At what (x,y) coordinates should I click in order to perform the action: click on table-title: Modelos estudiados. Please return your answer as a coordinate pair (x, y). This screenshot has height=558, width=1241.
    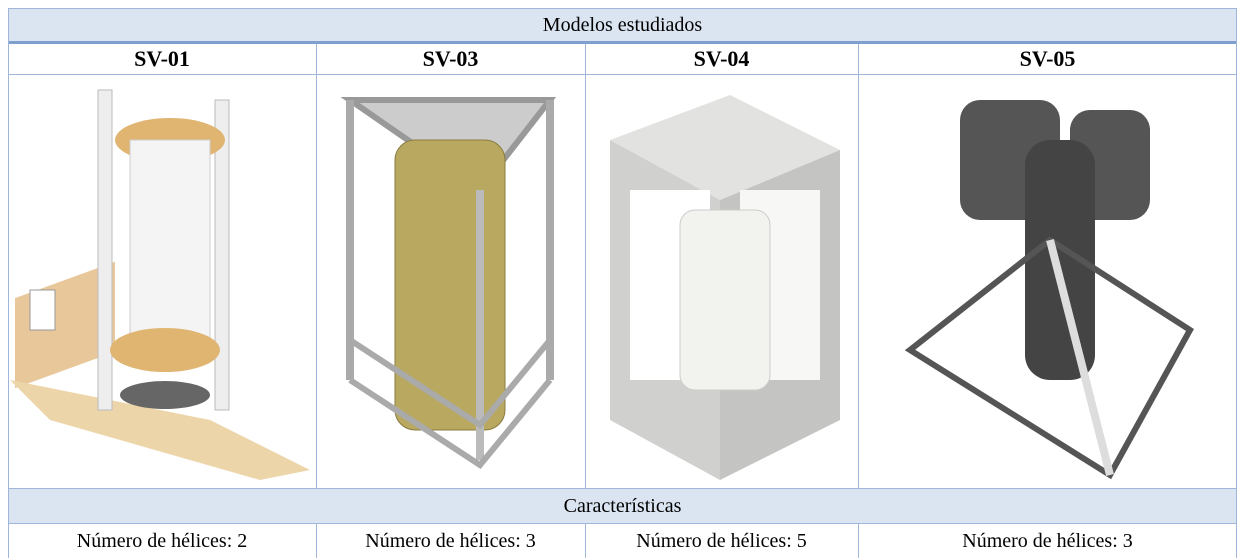
    Looking at the image, I should click on (622, 25).